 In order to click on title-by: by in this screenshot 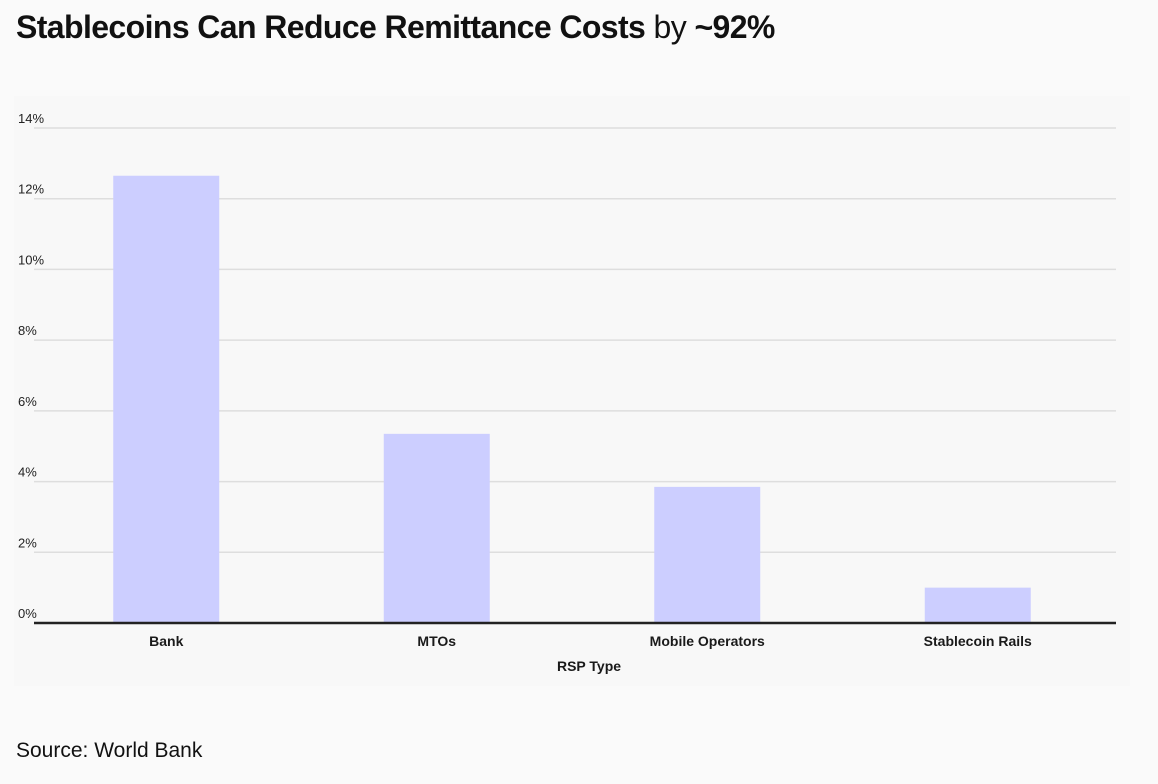, I will do `click(670, 27)`.